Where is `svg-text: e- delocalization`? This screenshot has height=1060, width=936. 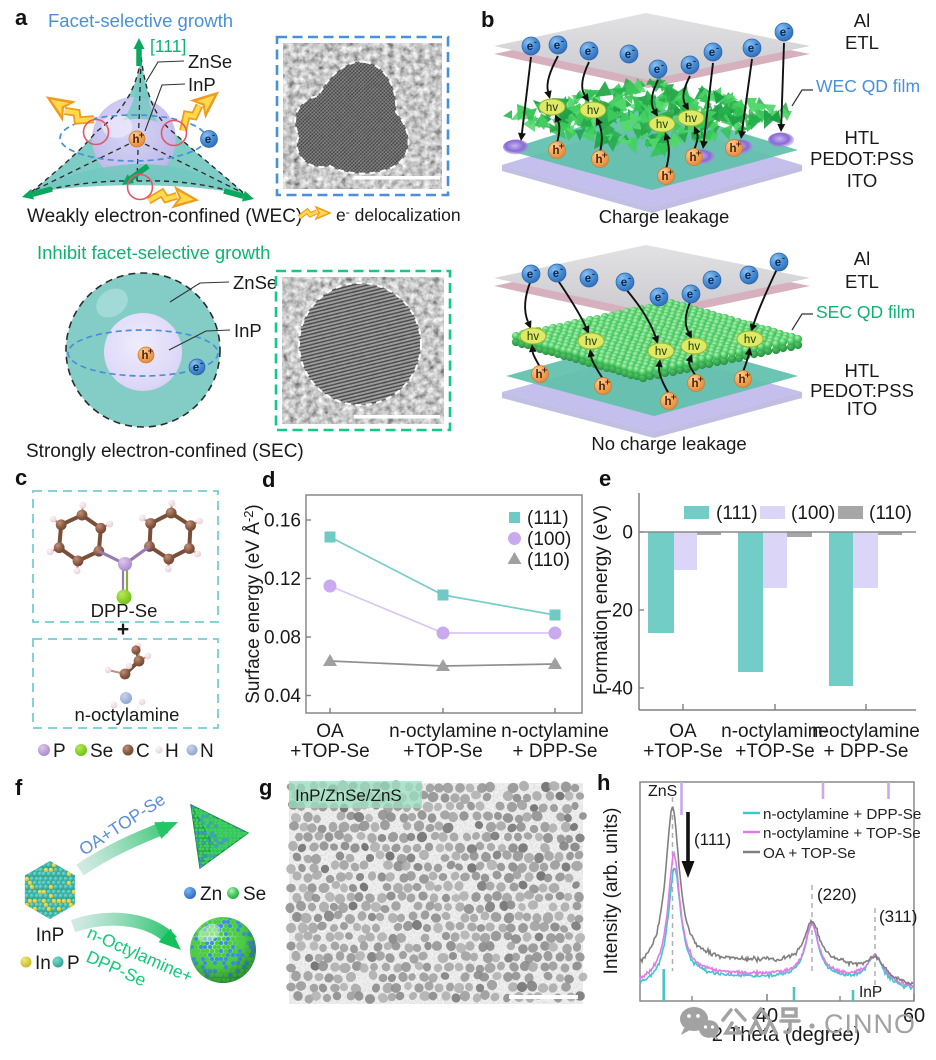 svg-text: e- delocalization is located at coordinates (398, 215).